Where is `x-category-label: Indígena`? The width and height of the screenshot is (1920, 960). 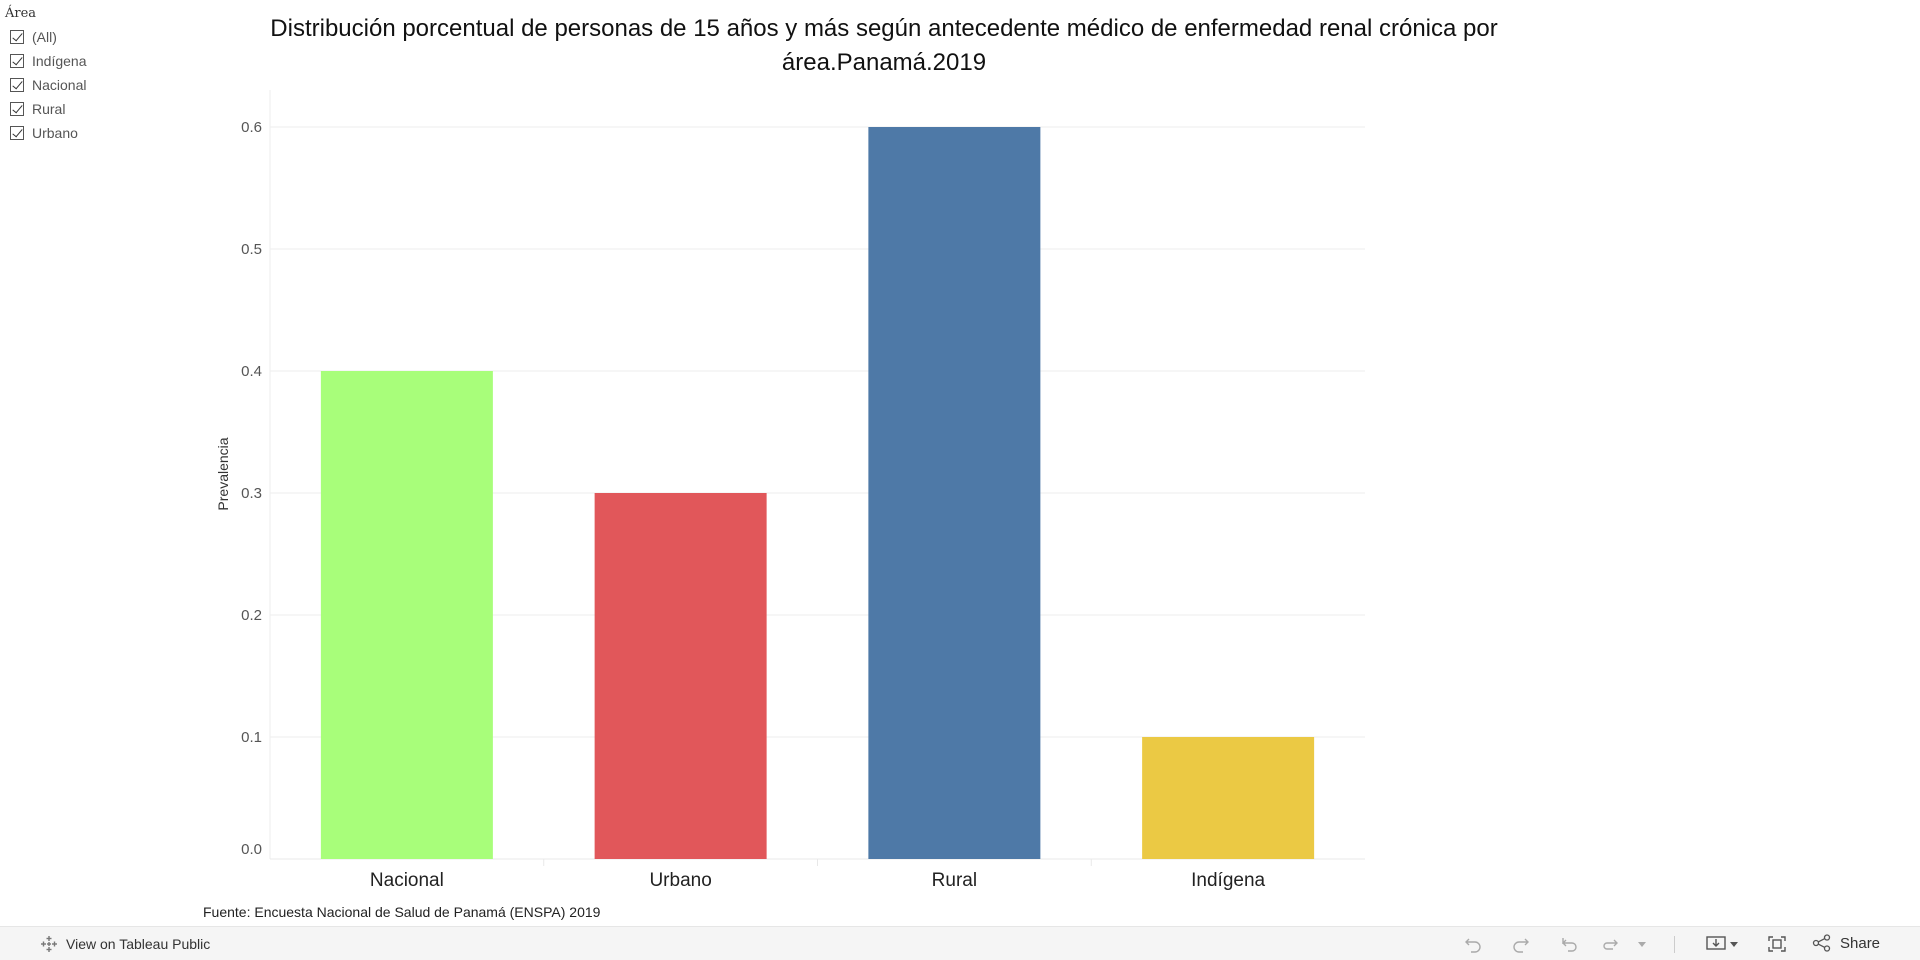 x-category-label: Indígena is located at coordinates (1228, 880).